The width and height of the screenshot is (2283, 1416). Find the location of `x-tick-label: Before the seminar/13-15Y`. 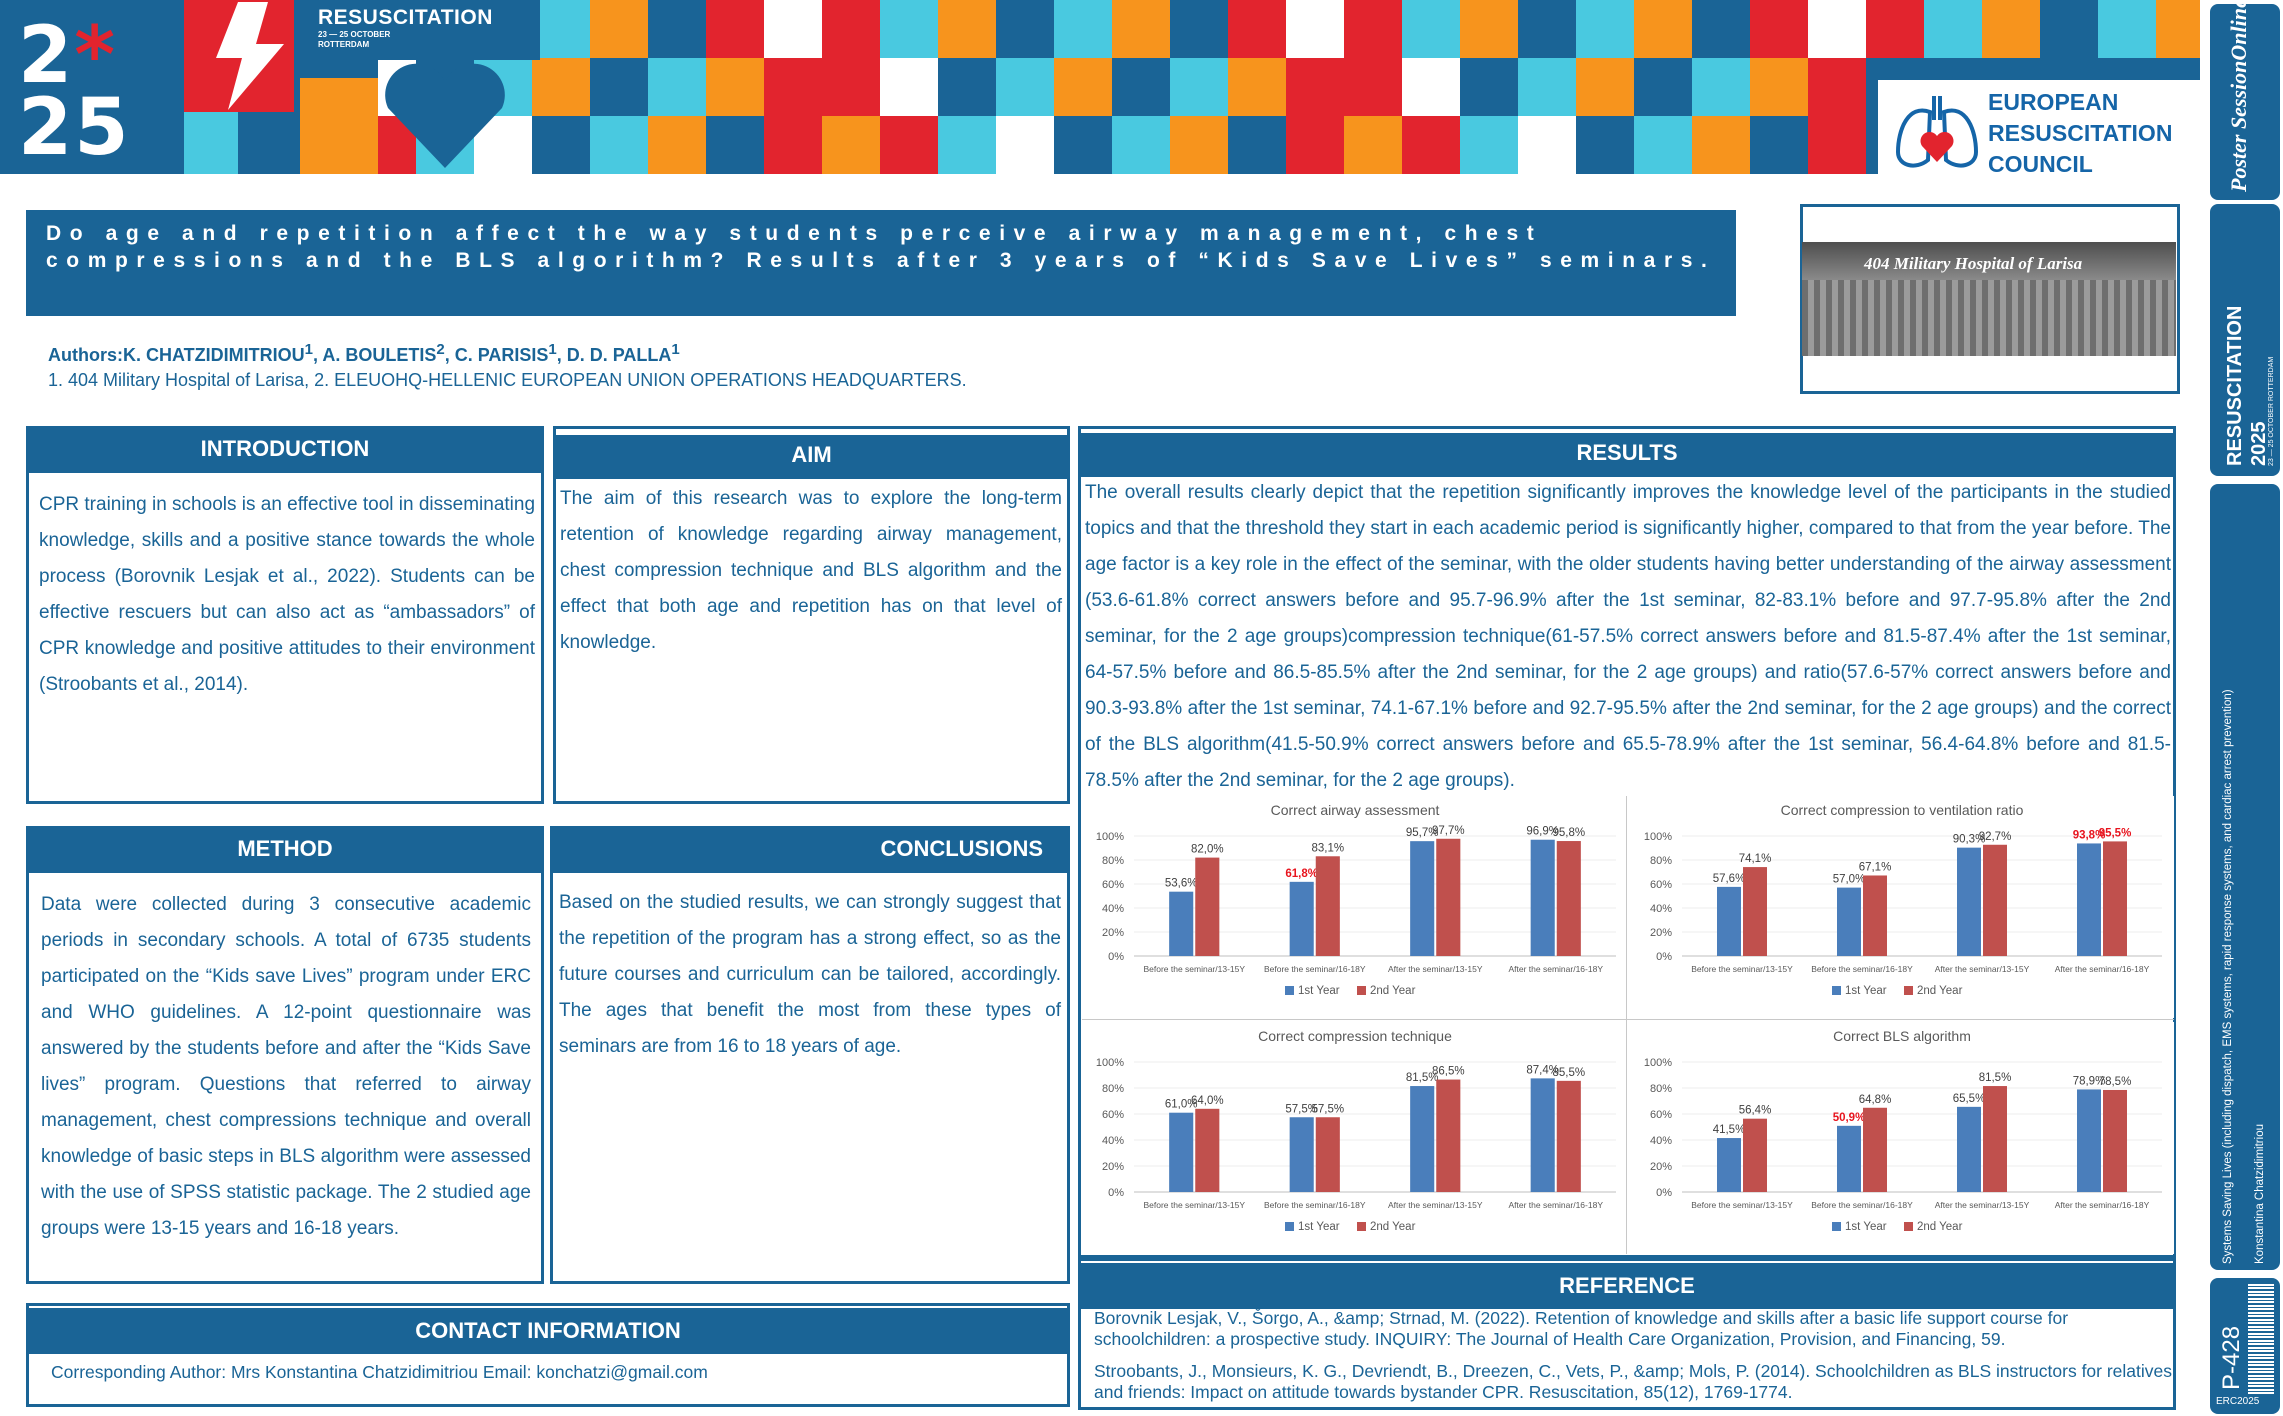

x-tick-label: Before the seminar/13-15Y is located at coordinates (1742, 1205).